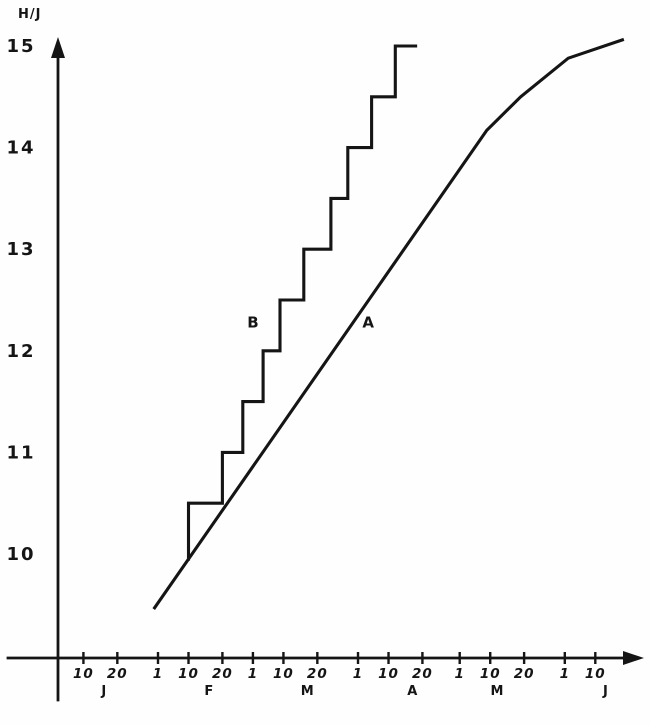 This screenshot has width=650, height=725. I want to click on y-axis-arrow-icon, so click(58, 47).